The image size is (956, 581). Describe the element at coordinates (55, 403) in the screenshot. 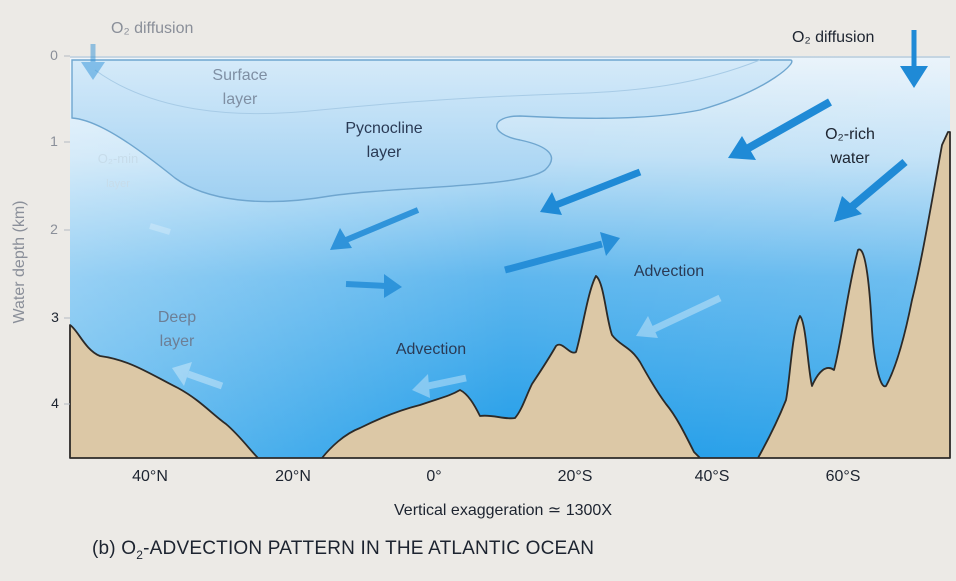

I see `depth-tick-4: 4` at that location.